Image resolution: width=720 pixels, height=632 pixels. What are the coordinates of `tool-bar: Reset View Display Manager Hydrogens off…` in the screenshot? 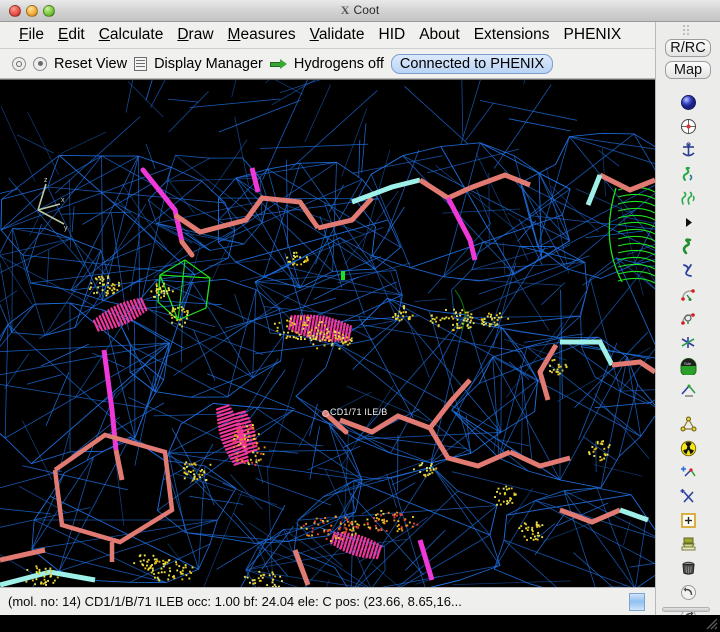 It's located at (327, 64).